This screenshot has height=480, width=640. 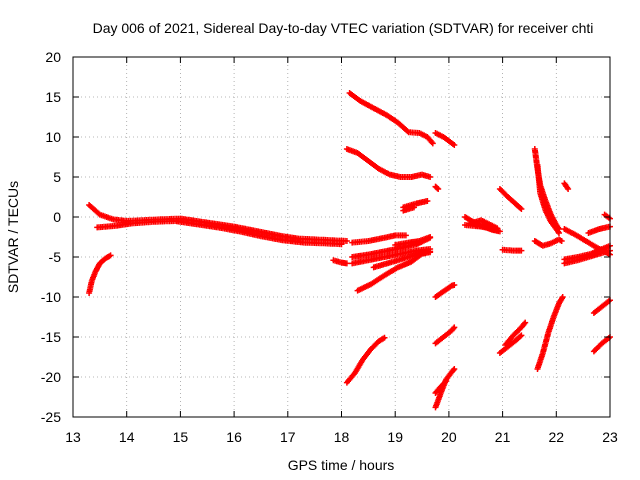 What do you see at coordinates (550, 333) in the screenshot?
I see `series-a22_deep` at bounding box center [550, 333].